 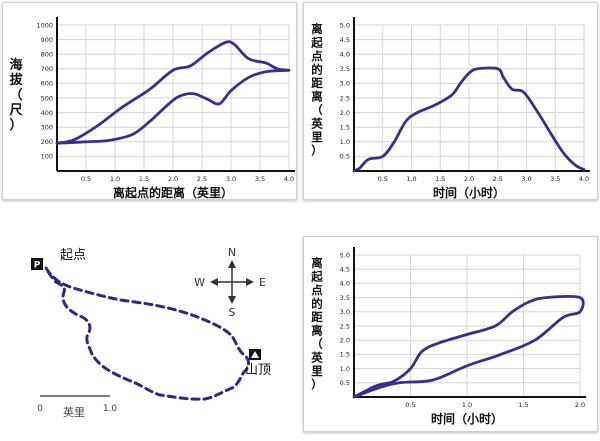 What do you see at coordinates (16, 95) in the screenshot?
I see `y-axis-label: 海拔（尺）` at bounding box center [16, 95].